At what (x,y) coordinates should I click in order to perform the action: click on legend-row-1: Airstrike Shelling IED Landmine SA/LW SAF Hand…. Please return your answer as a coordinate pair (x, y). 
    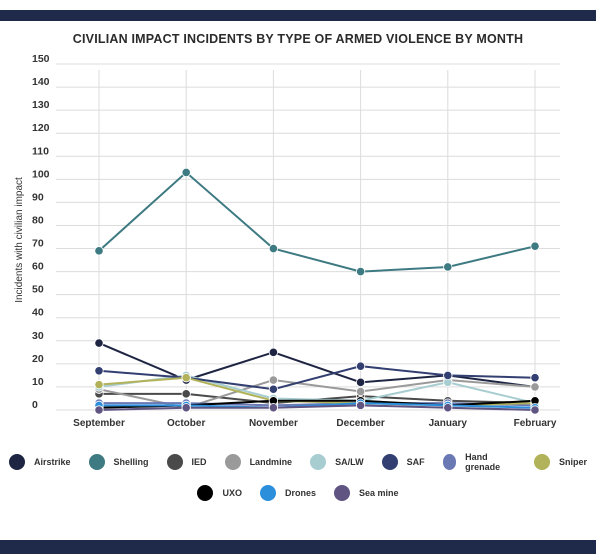
    Looking at the image, I should click on (298, 462).